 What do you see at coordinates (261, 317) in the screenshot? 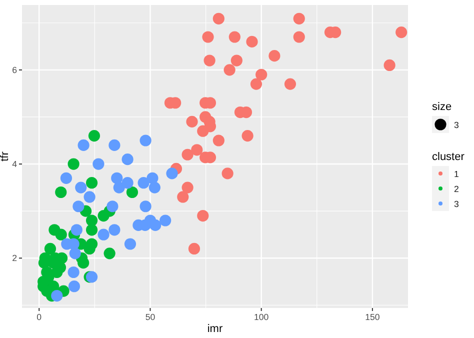
I see `x-tick-label: 100` at bounding box center [261, 317].